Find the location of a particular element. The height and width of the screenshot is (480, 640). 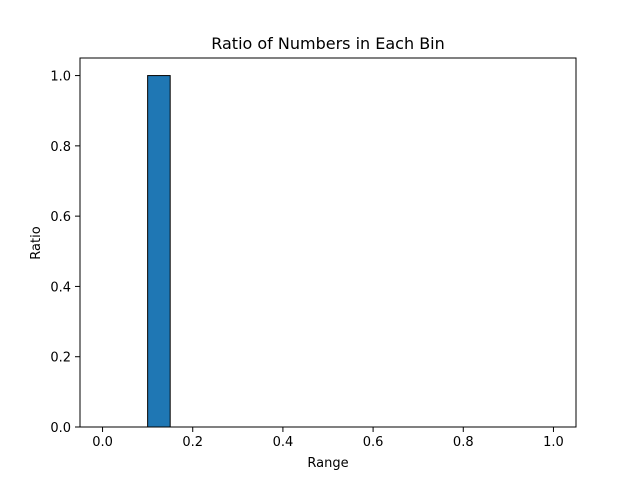

chart-title: Ratio of Numbers in Each Bin is located at coordinates (328, 43).